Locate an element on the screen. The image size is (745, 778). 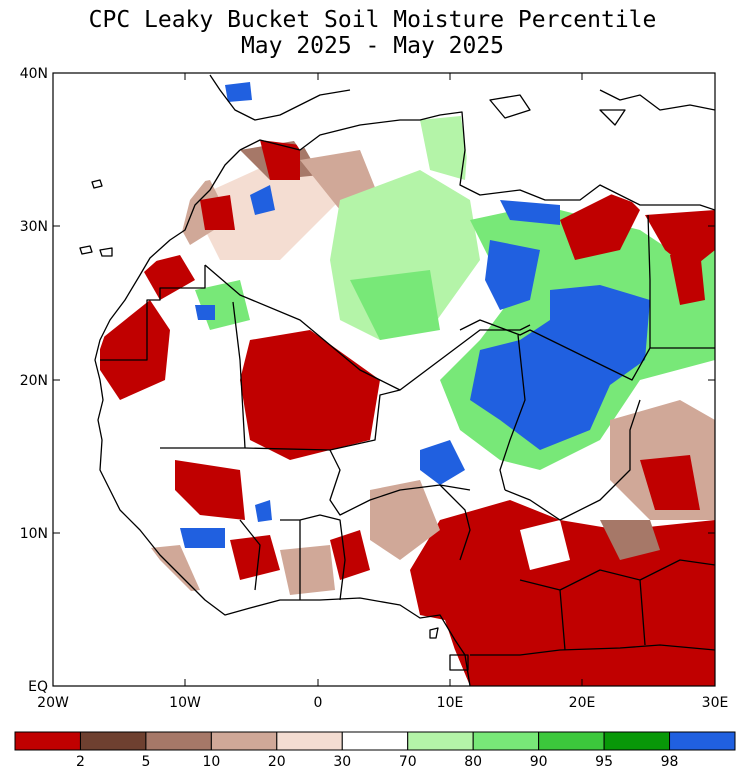
lat-label-10n: 10N is located at coordinates (34, 534).